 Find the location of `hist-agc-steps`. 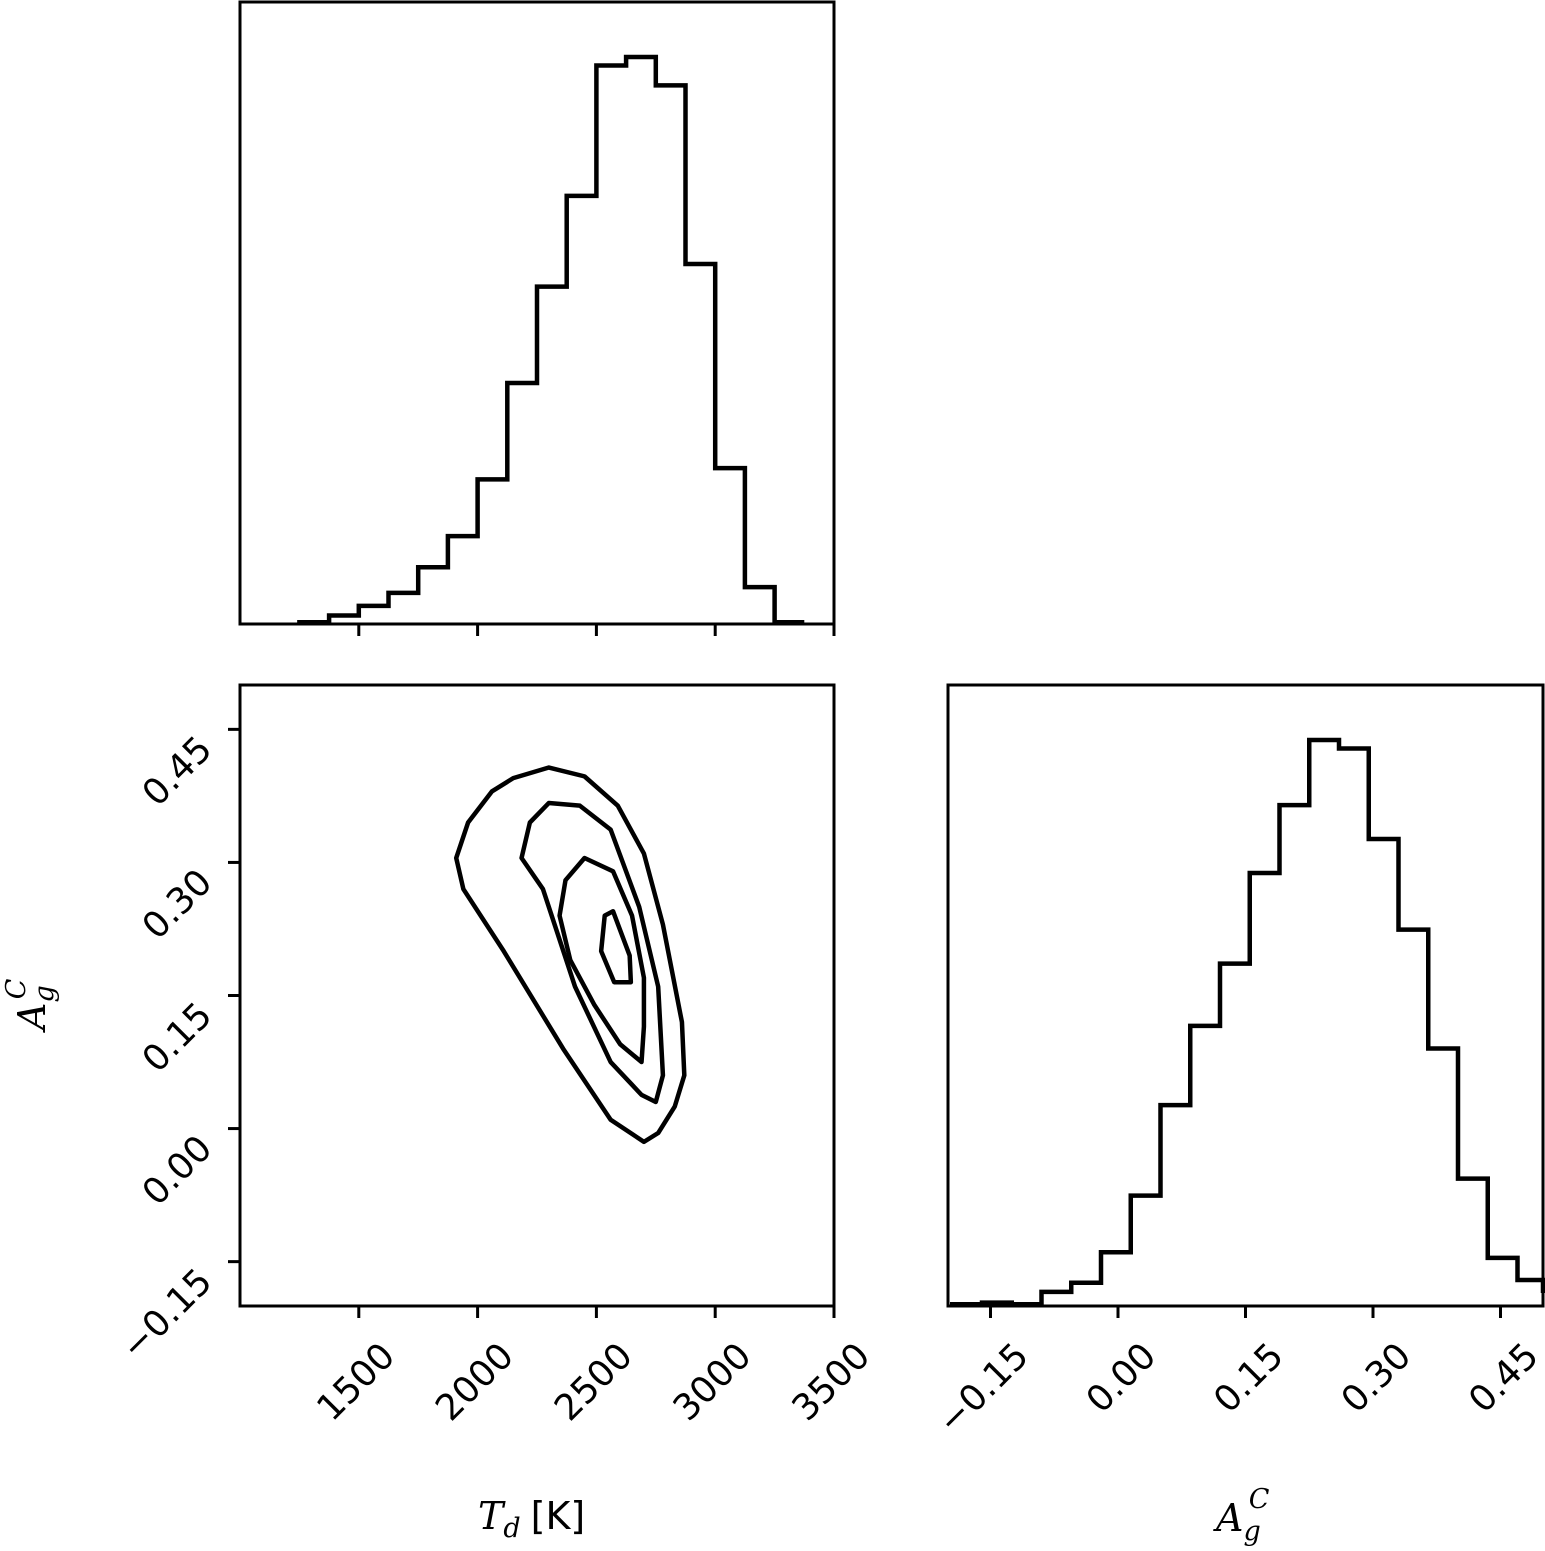

hist-agc-steps is located at coordinates (1247, 1022).